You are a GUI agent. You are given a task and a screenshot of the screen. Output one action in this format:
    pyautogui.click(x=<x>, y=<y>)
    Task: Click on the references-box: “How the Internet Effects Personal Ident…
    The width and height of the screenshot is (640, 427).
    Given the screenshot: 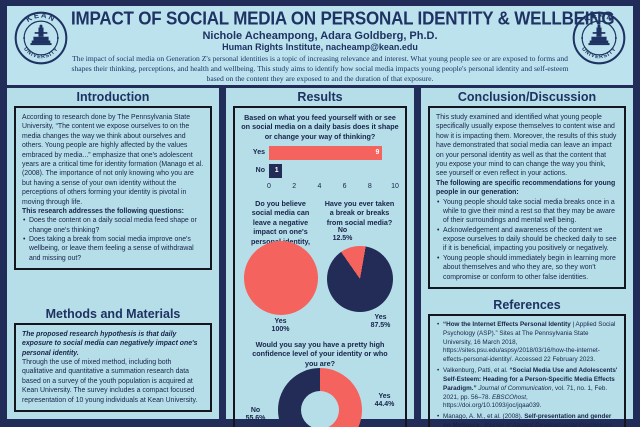 What is the action you would take?
    pyautogui.click(x=527, y=370)
    